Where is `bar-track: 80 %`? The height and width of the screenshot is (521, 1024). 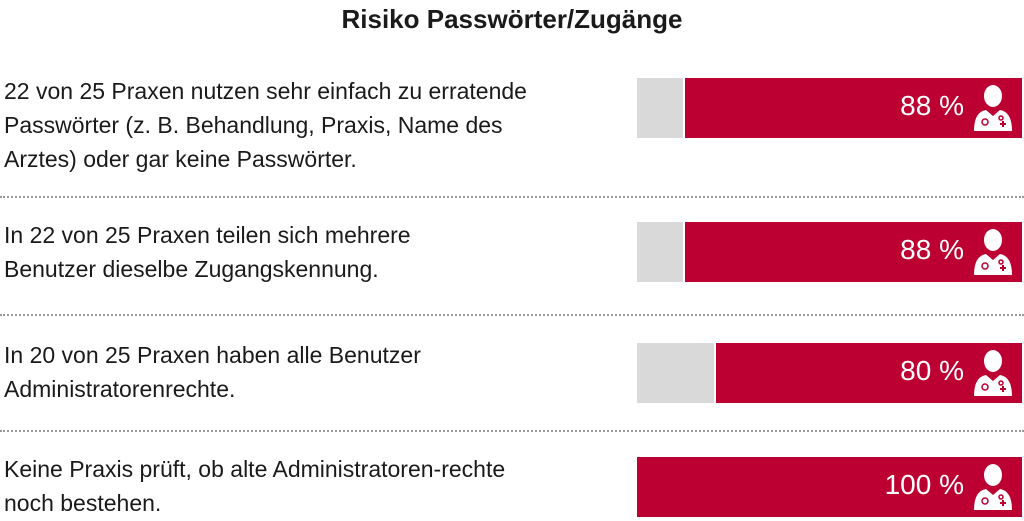 bar-track: 80 % is located at coordinates (829, 373).